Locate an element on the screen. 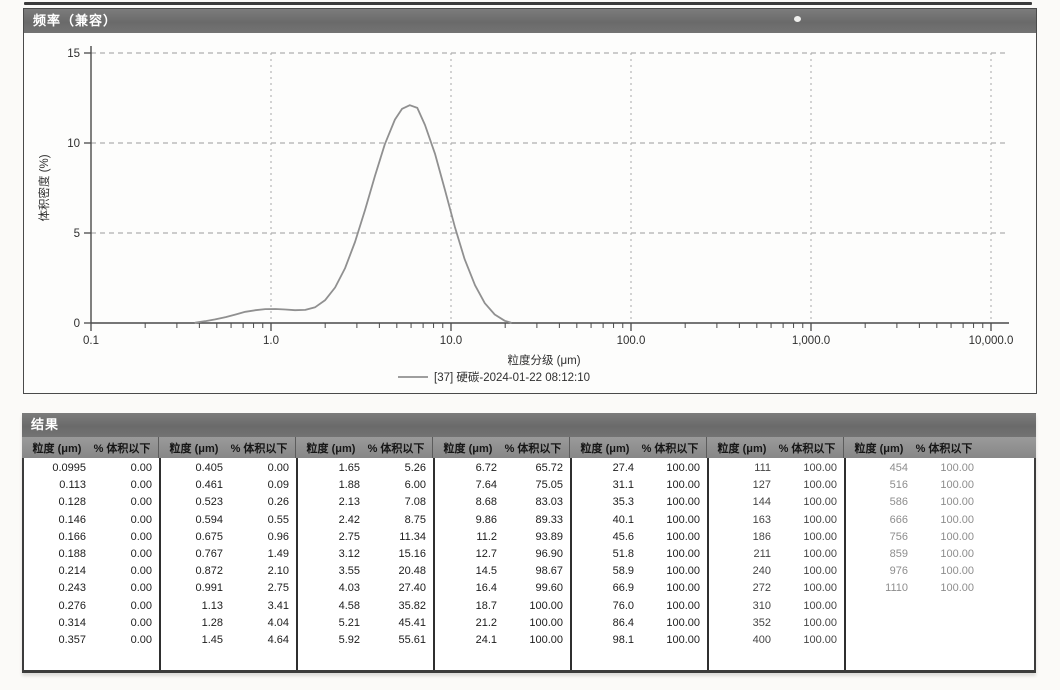 This screenshot has width=1060, height=690. size-cell: 0.188 is located at coordinates (72, 553).